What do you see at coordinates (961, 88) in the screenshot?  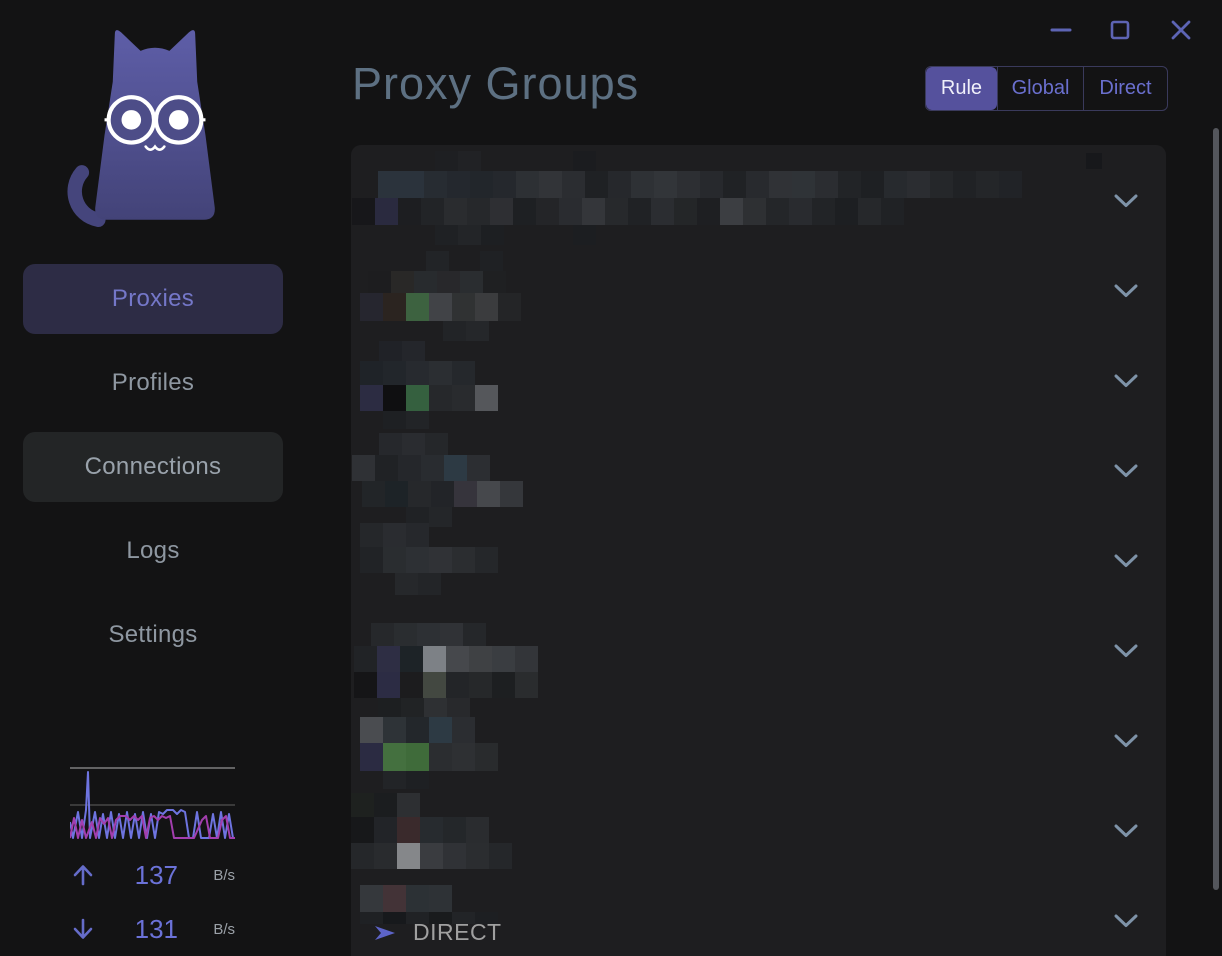 I see `mode-rule-button: Rule` at bounding box center [961, 88].